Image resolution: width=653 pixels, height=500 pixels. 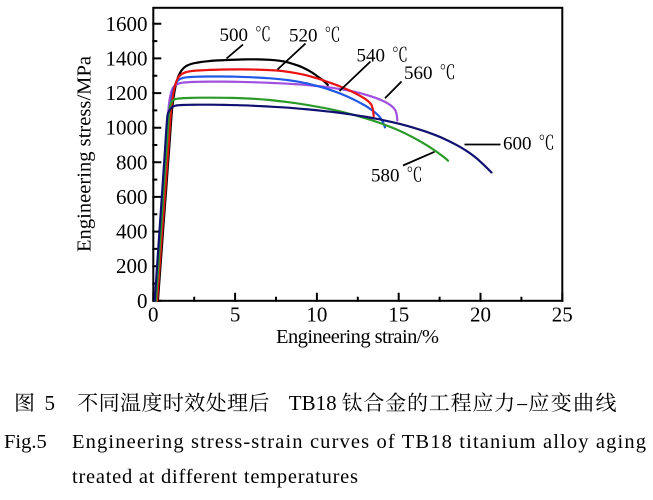 I want to click on svg-text: 400, so click(x=132, y=232).